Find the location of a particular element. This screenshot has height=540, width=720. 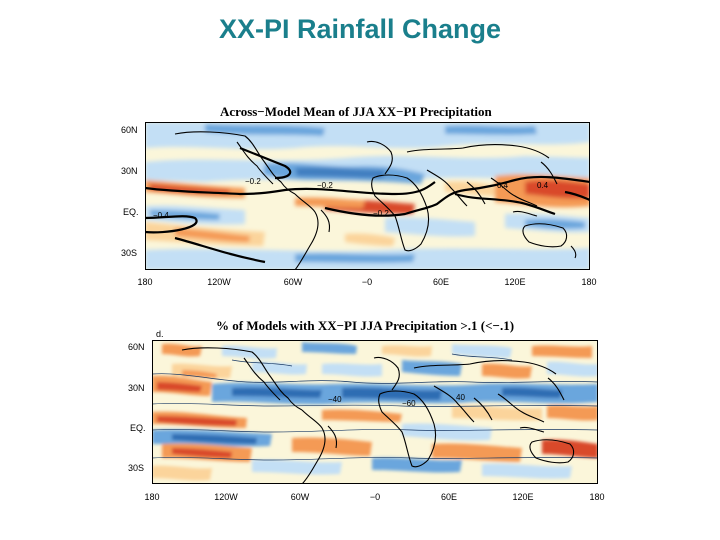

panel2-lat-30s: 30S is located at coordinates (136, 468).